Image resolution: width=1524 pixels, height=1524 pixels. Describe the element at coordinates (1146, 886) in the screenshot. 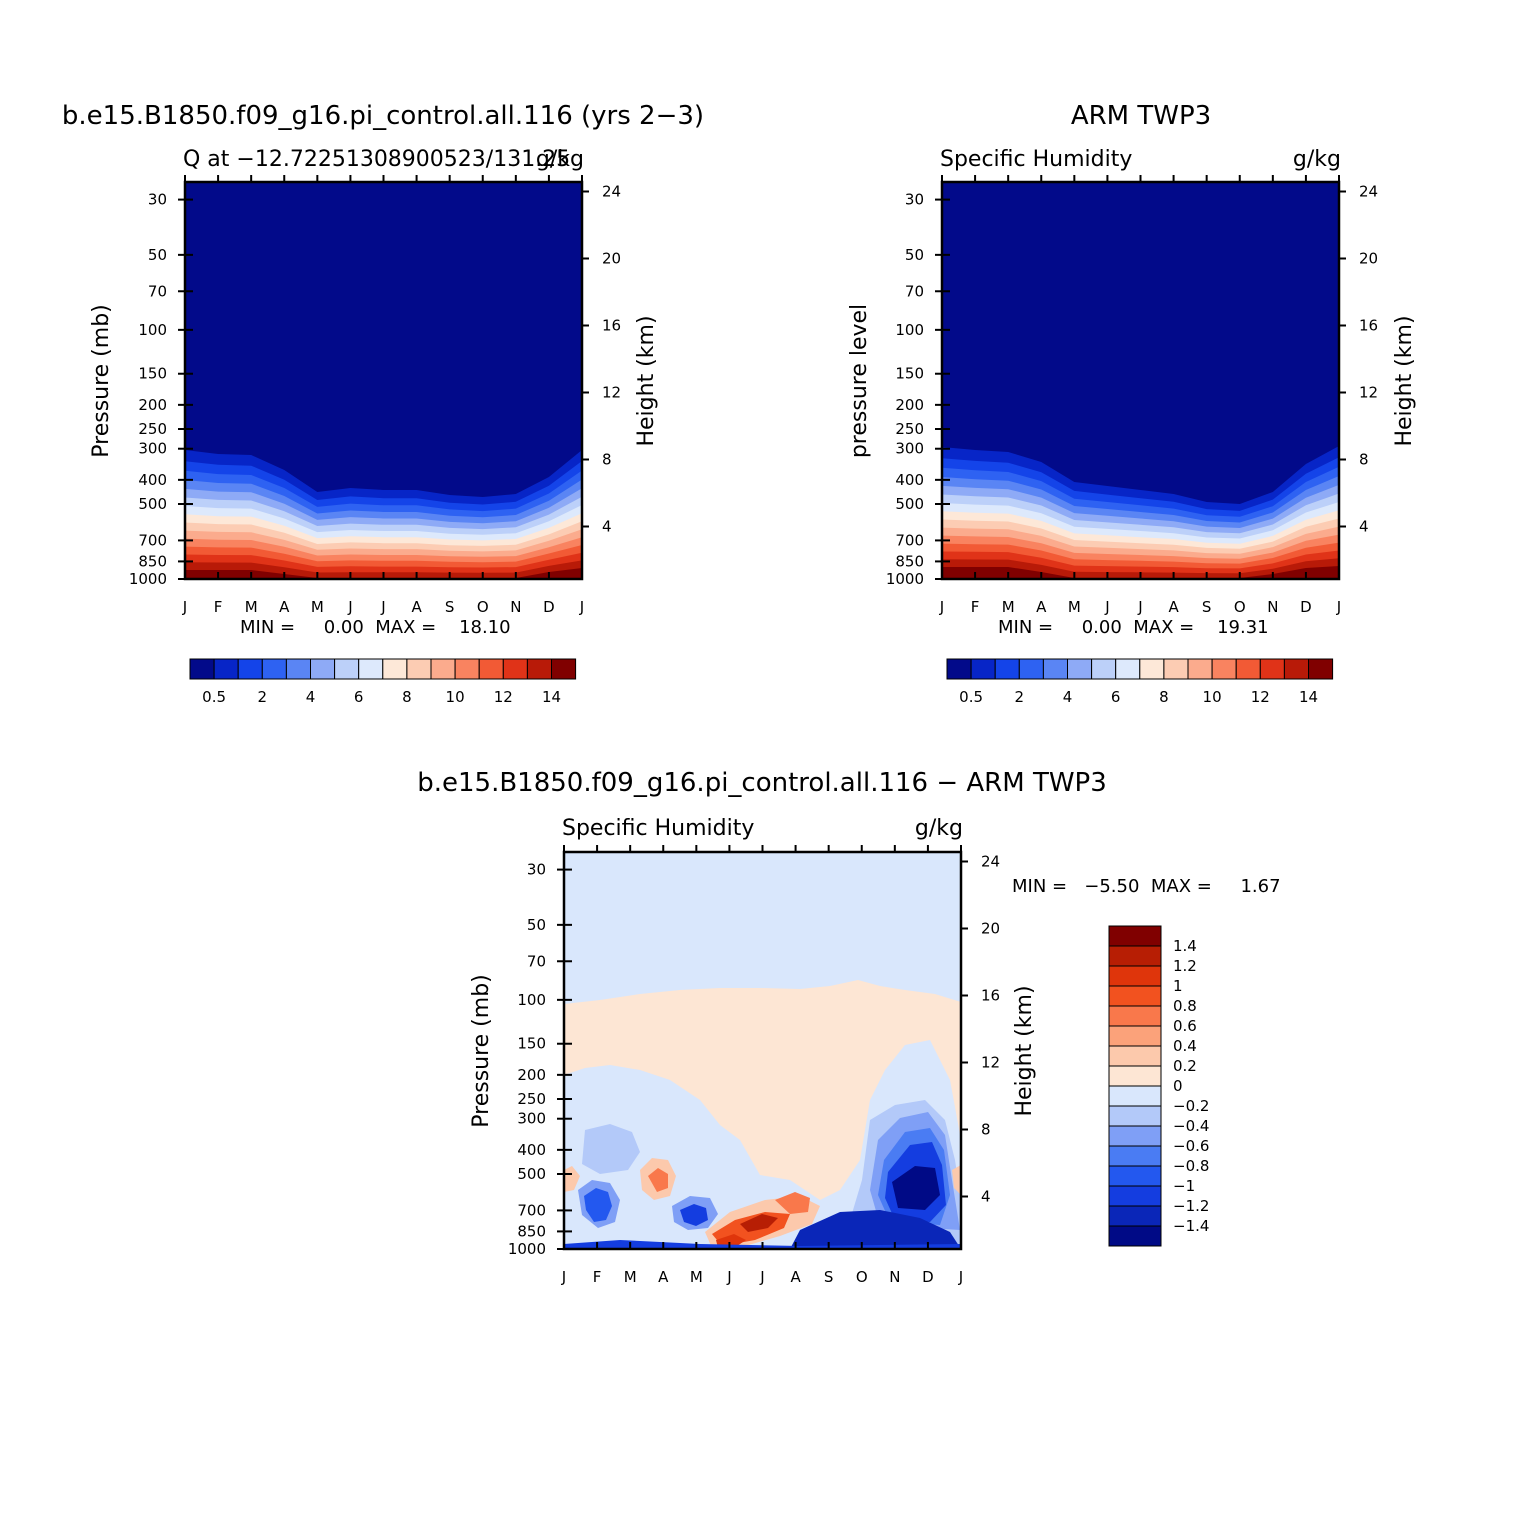

I see `min-max-readout: MIN = −5.50 MAX = 1.67` at that location.